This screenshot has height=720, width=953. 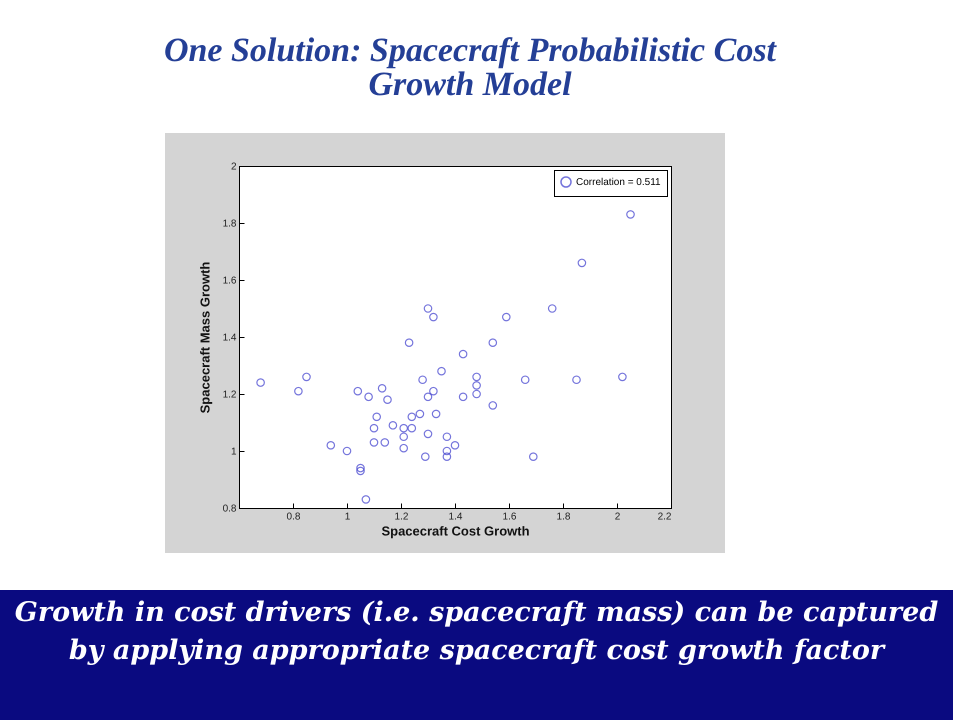 I want to click on x-axis-title: Spacecraft Cost Growth, so click(x=455, y=531).